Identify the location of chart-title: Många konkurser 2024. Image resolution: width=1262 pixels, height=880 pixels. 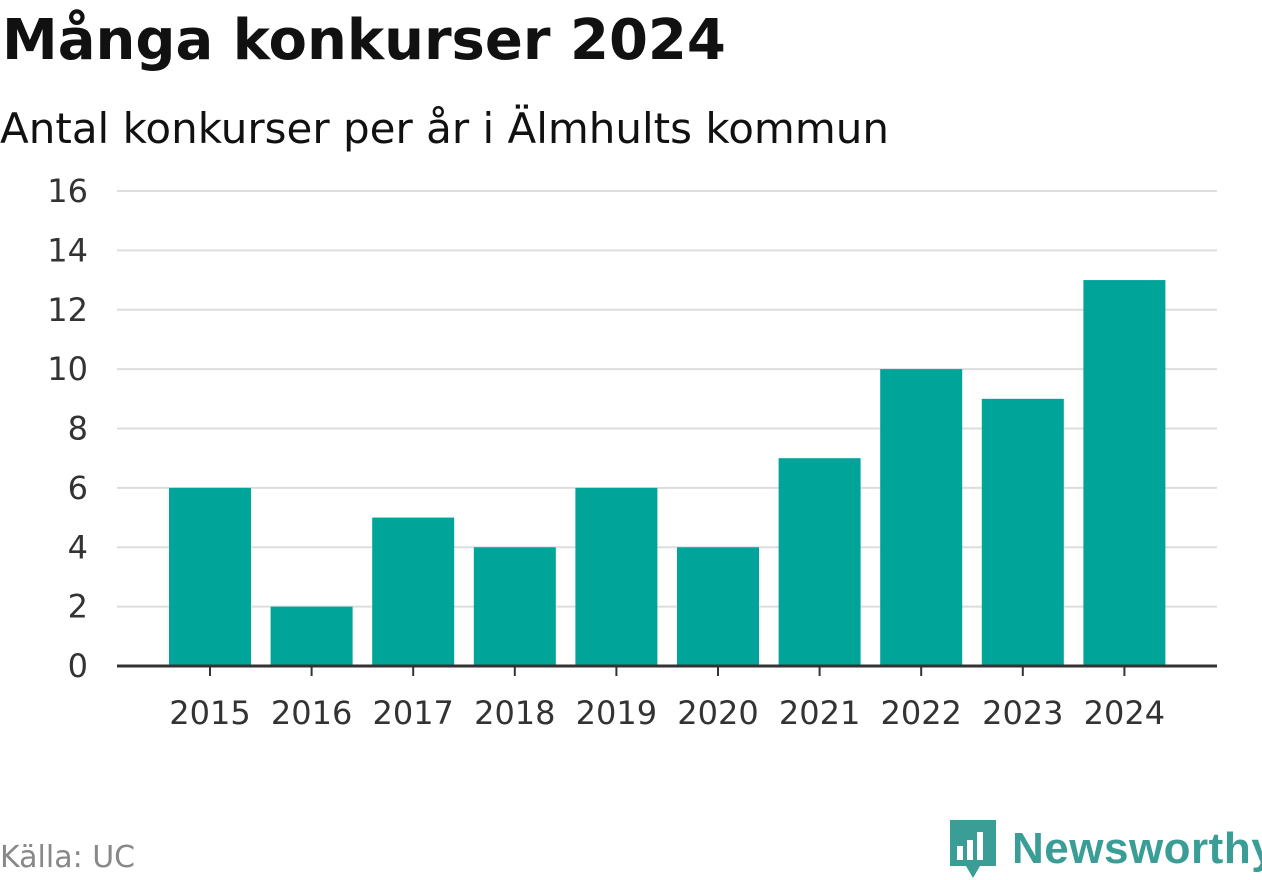
(364, 40).